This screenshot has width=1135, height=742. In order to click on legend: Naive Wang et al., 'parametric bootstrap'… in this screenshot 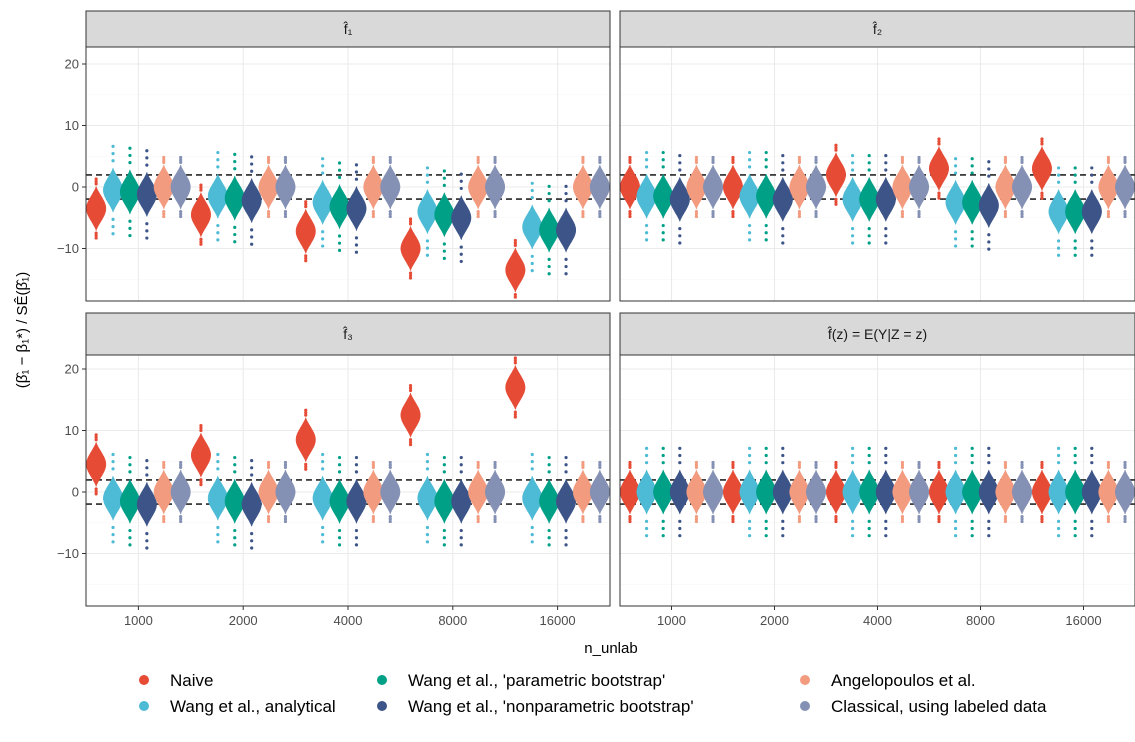, I will do `click(593, 693)`.